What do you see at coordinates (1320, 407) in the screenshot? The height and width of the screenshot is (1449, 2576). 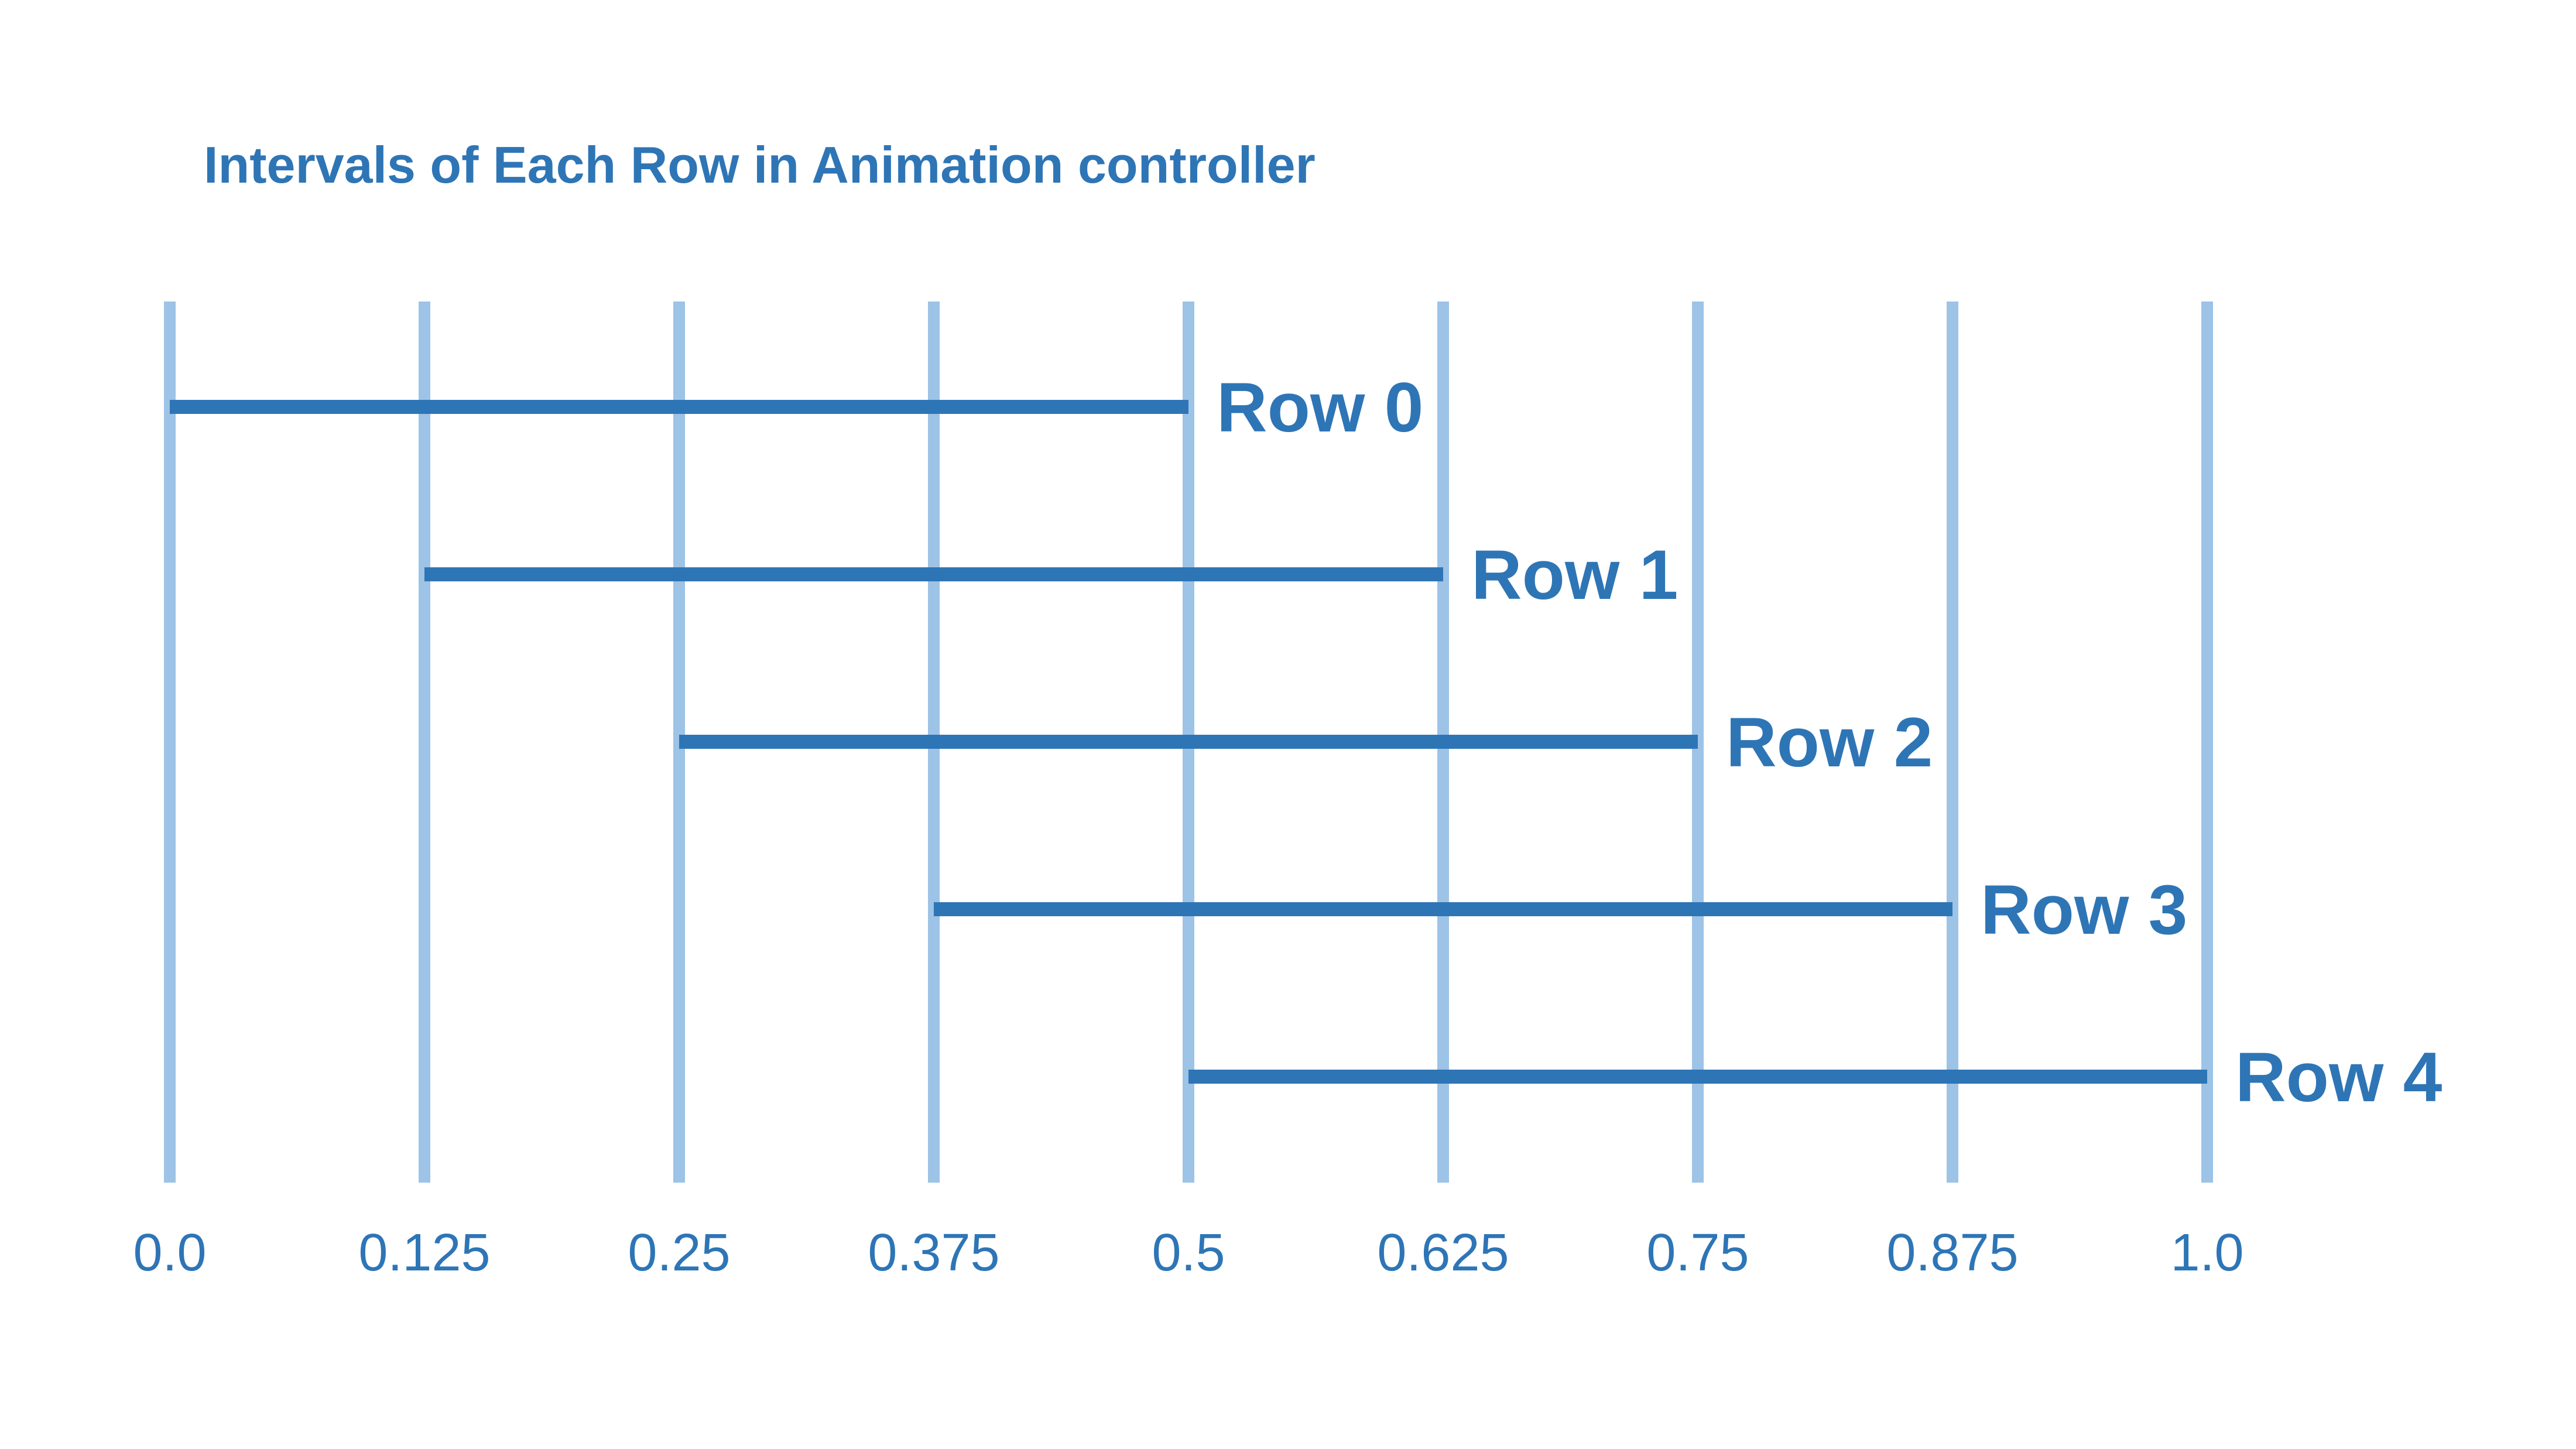 I see `row-label: Row 0` at bounding box center [1320, 407].